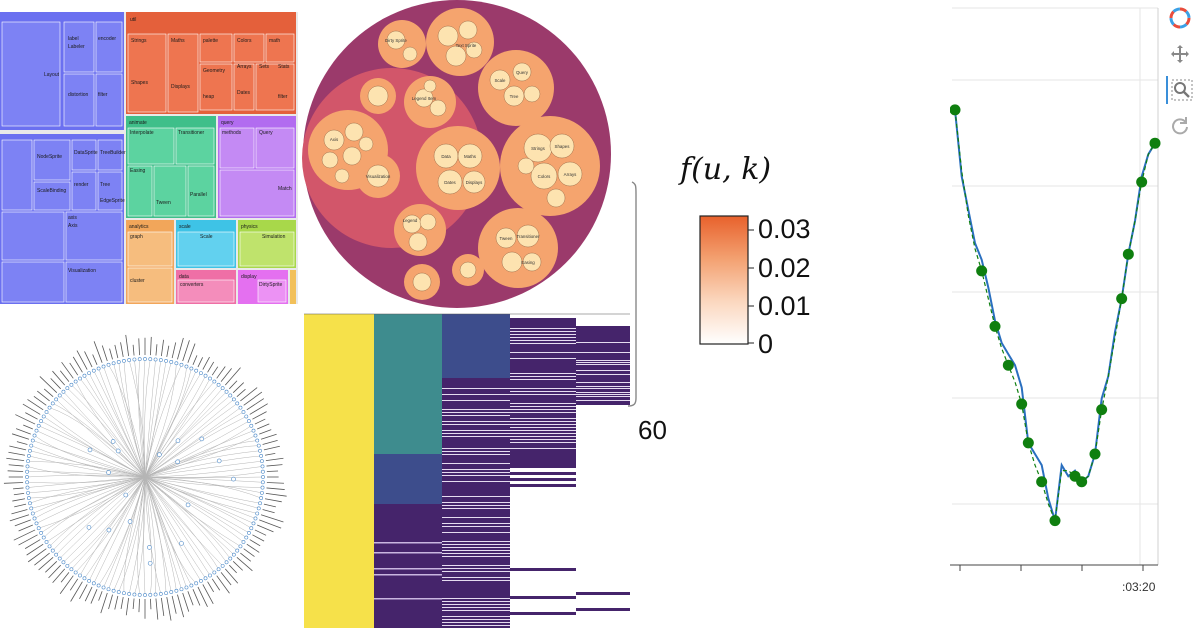  What do you see at coordinates (408, 384) in the screenshot?
I see `heat-col-2-block` at bounding box center [408, 384].